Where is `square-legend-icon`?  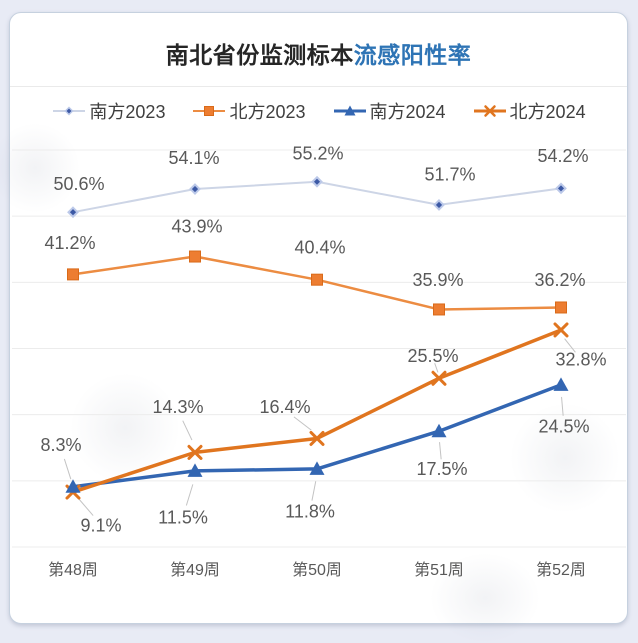 square-legend-icon is located at coordinates (209, 111).